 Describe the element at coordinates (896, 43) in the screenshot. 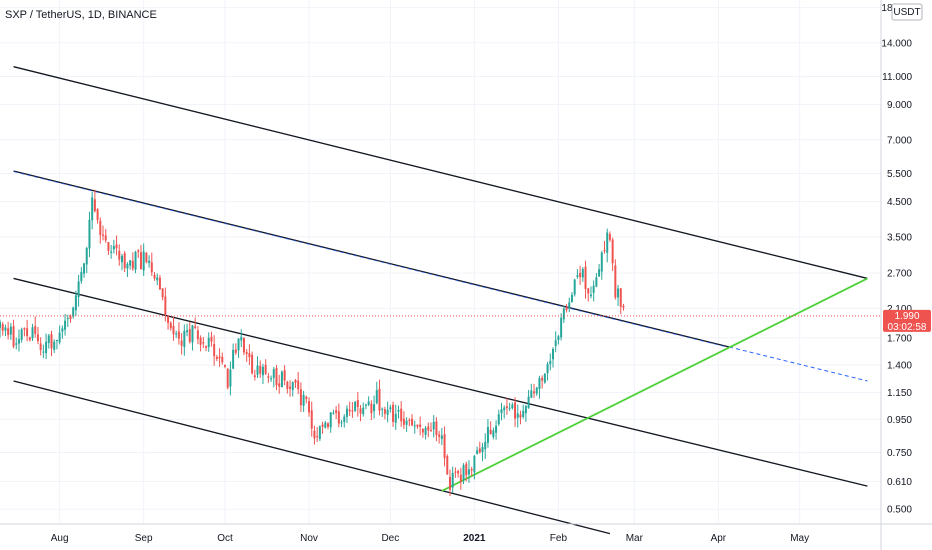

I see `price-tick-label: 14.000` at that location.